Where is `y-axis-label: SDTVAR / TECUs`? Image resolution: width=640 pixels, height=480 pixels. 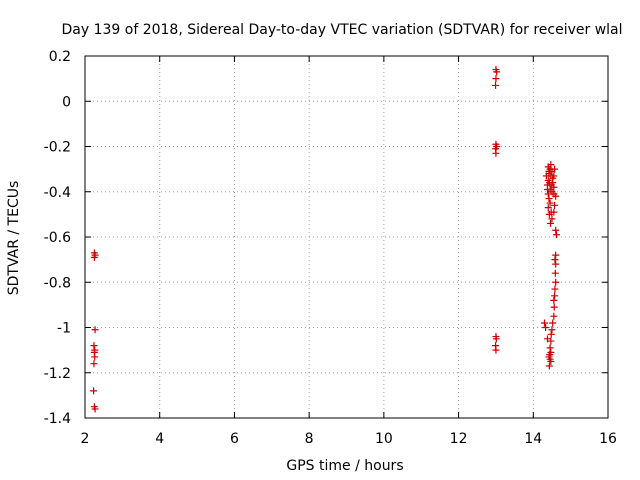 y-axis-label: SDTVAR / TECUs is located at coordinates (14, 238).